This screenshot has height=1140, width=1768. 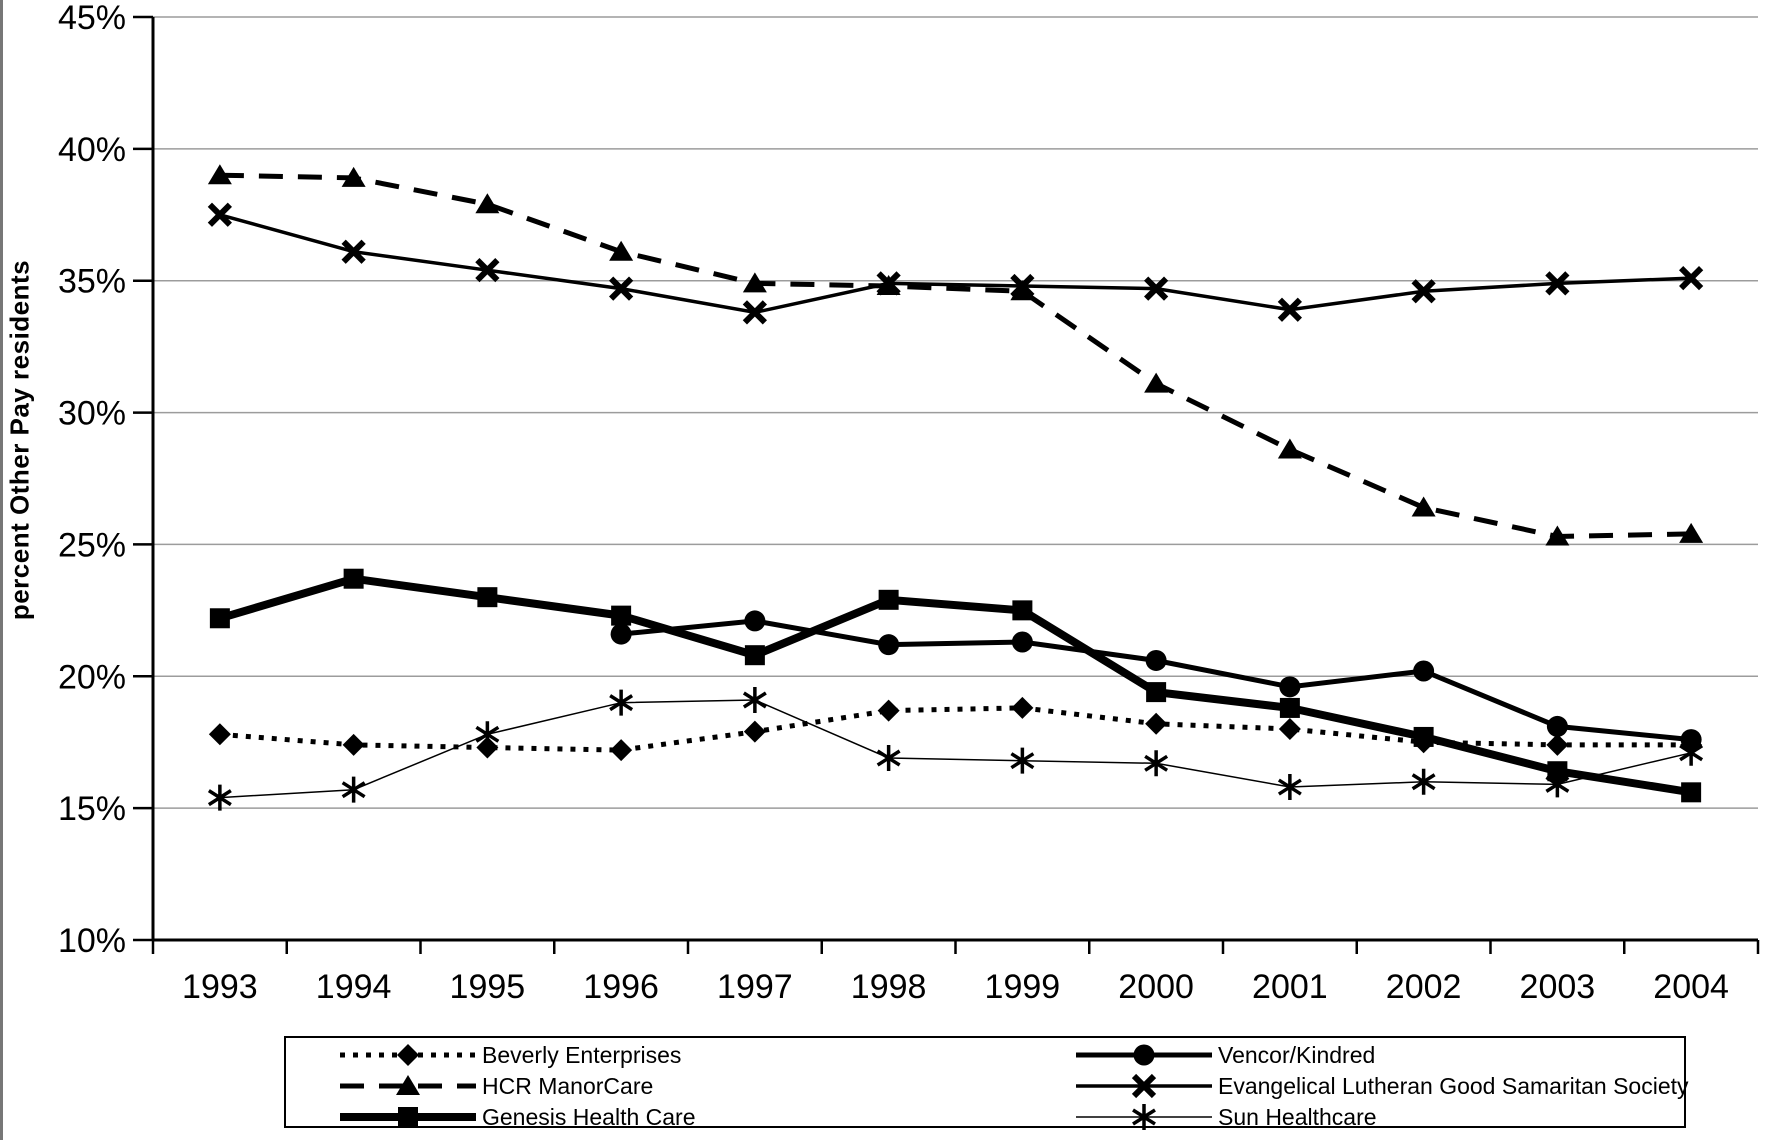 I want to click on hcr-manorcare-legend-marker, so click(x=408, y=1085).